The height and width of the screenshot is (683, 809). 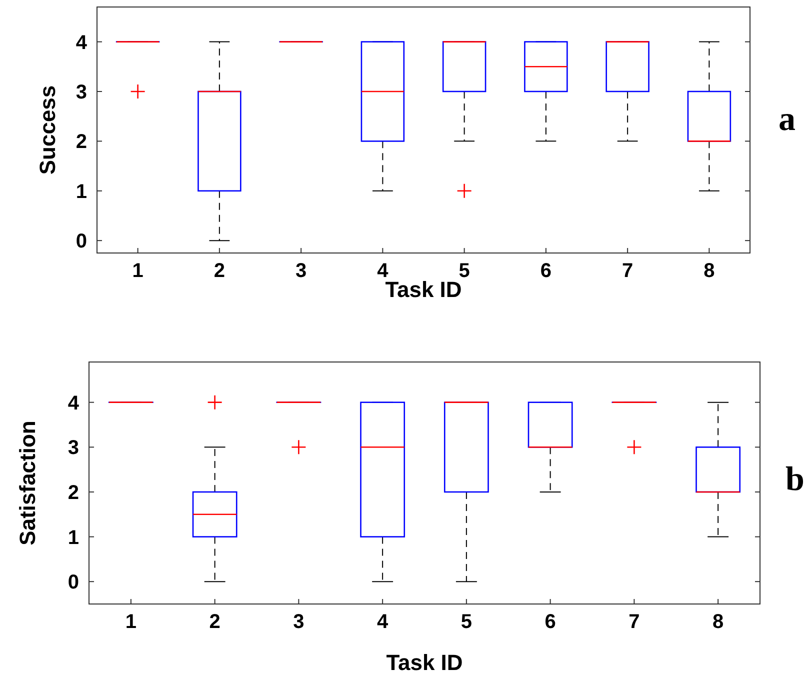 What do you see at coordinates (47, 130) in the screenshot?
I see `y-axis-title: Success` at bounding box center [47, 130].